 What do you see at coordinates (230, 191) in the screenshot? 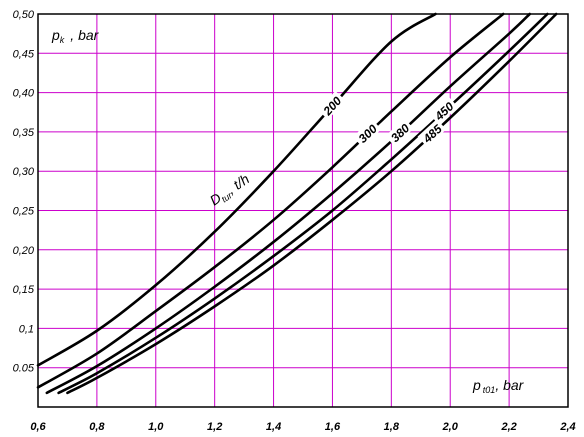
I see `series-group-label: Dtur, t/h` at bounding box center [230, 191].